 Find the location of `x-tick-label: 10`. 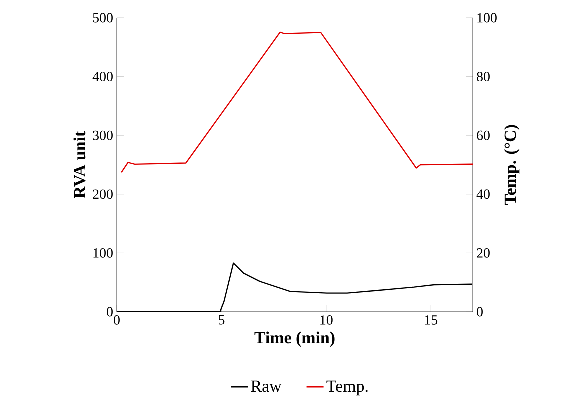

x-tick-label: 10 is located at coordinates (326, 320).